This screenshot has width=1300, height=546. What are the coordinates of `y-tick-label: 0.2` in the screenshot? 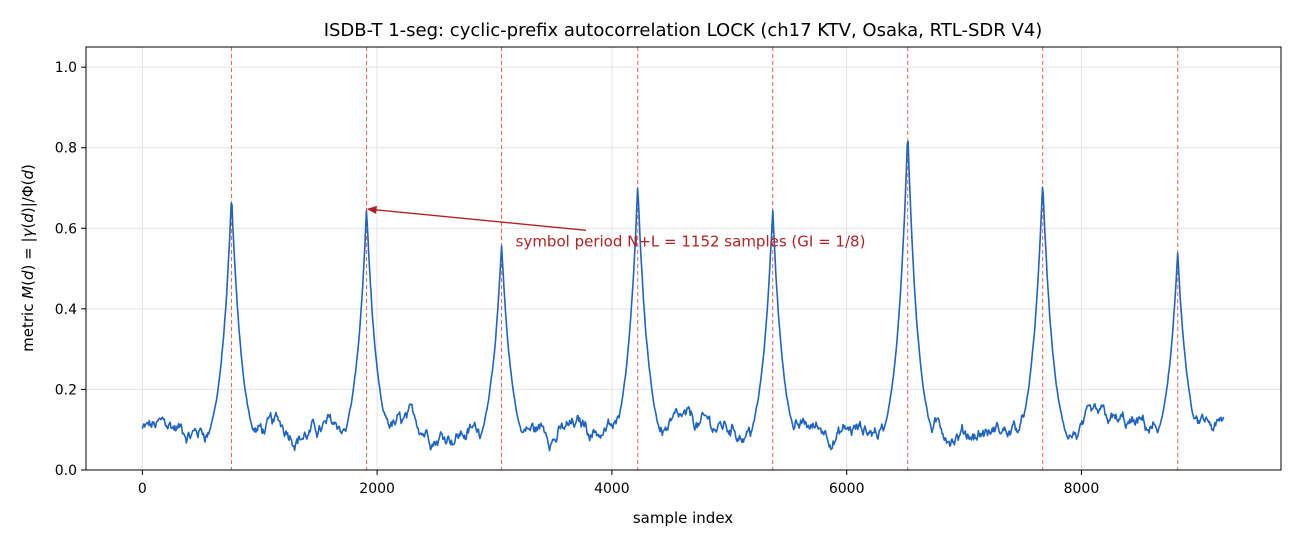 It's located at (66, 390).